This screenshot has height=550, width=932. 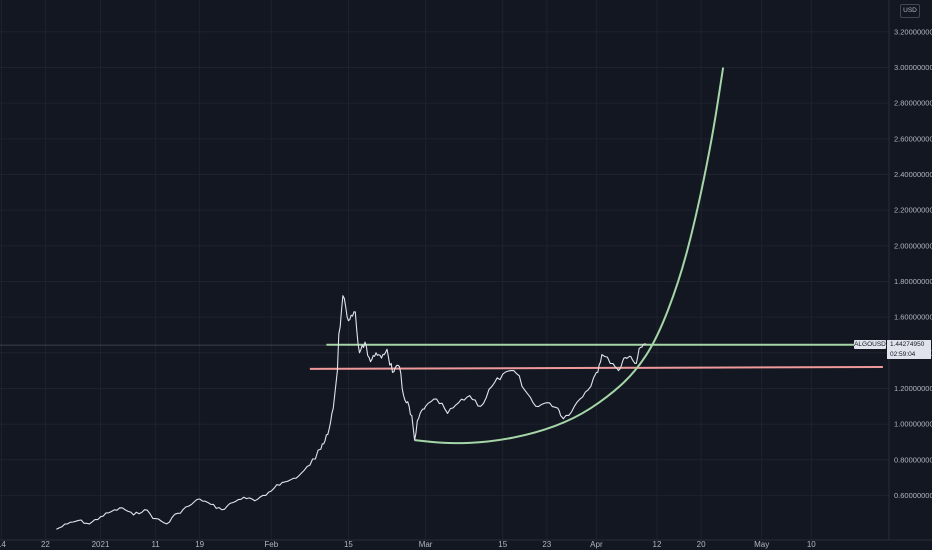 I want to click on time-tick-label: 11, so click(x=155, y=544).